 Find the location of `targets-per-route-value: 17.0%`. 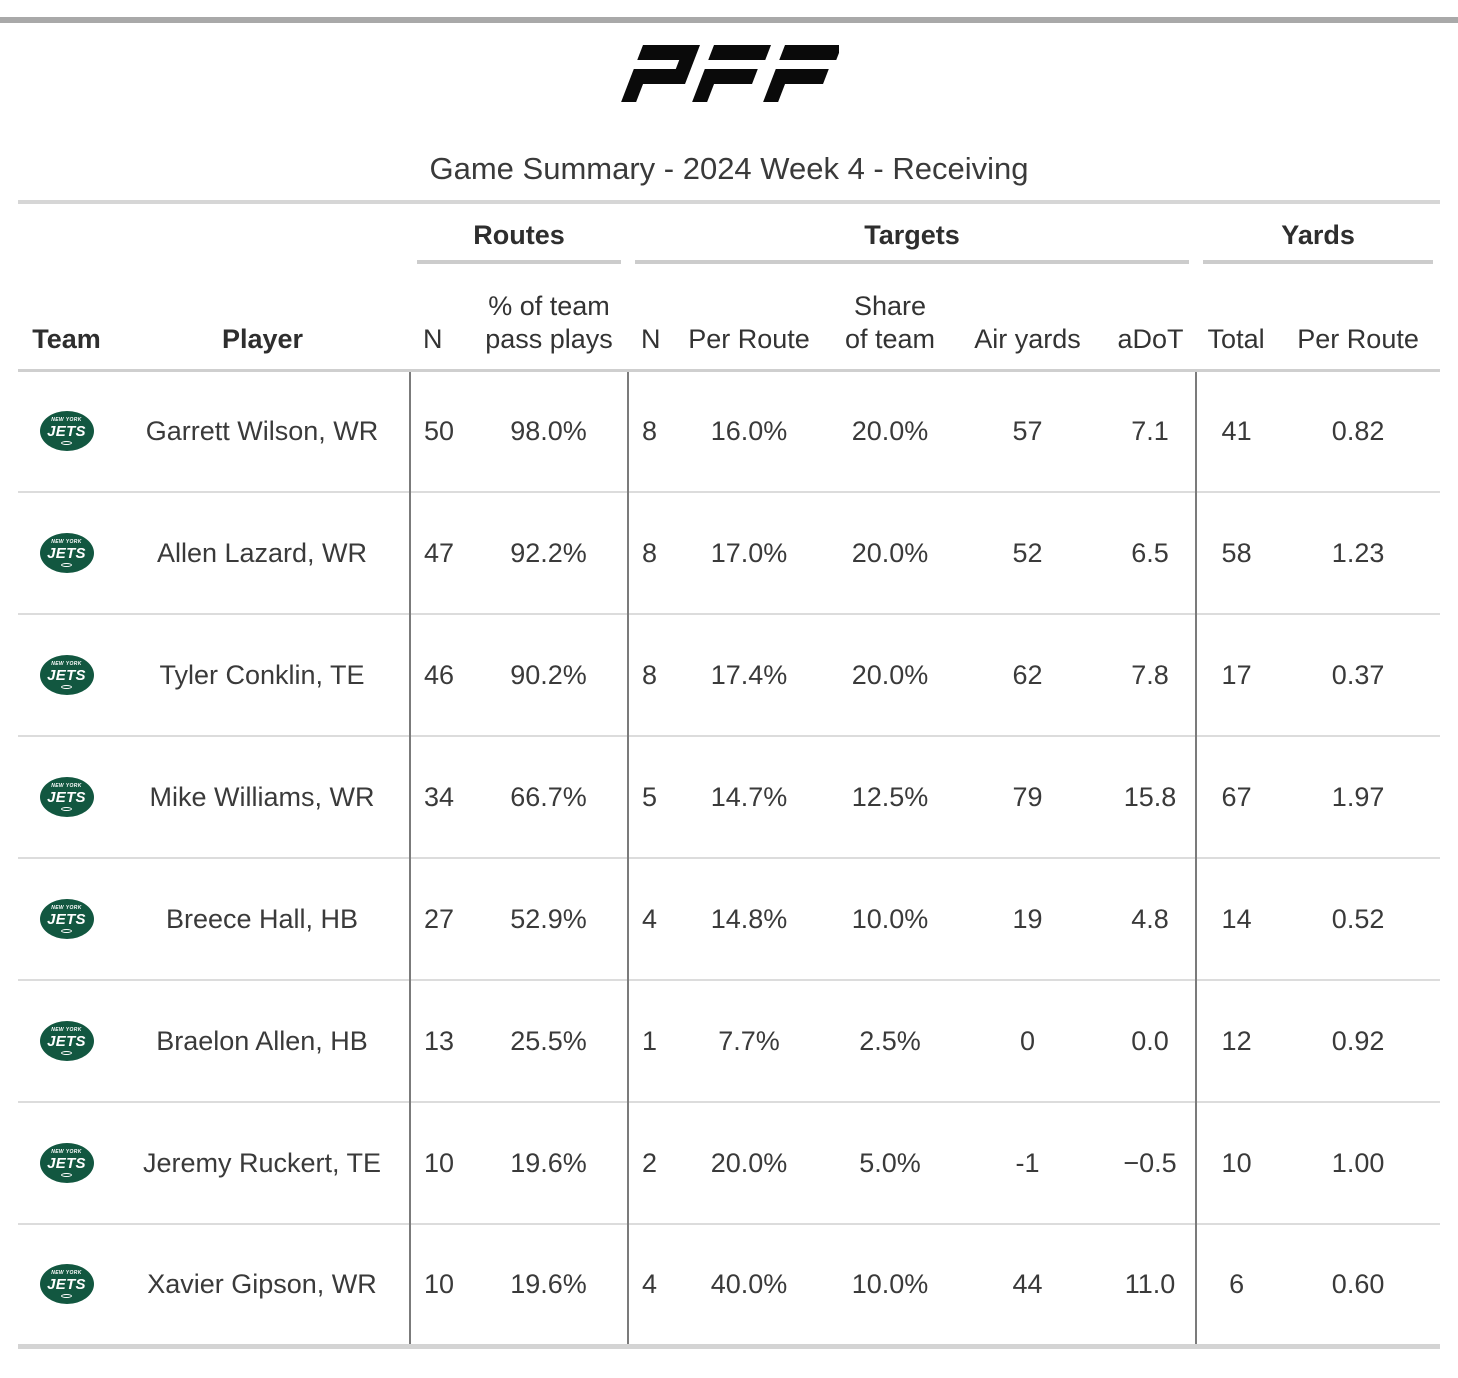

targets-per-route-value: 17.0% is located at coordinates (749, 552).